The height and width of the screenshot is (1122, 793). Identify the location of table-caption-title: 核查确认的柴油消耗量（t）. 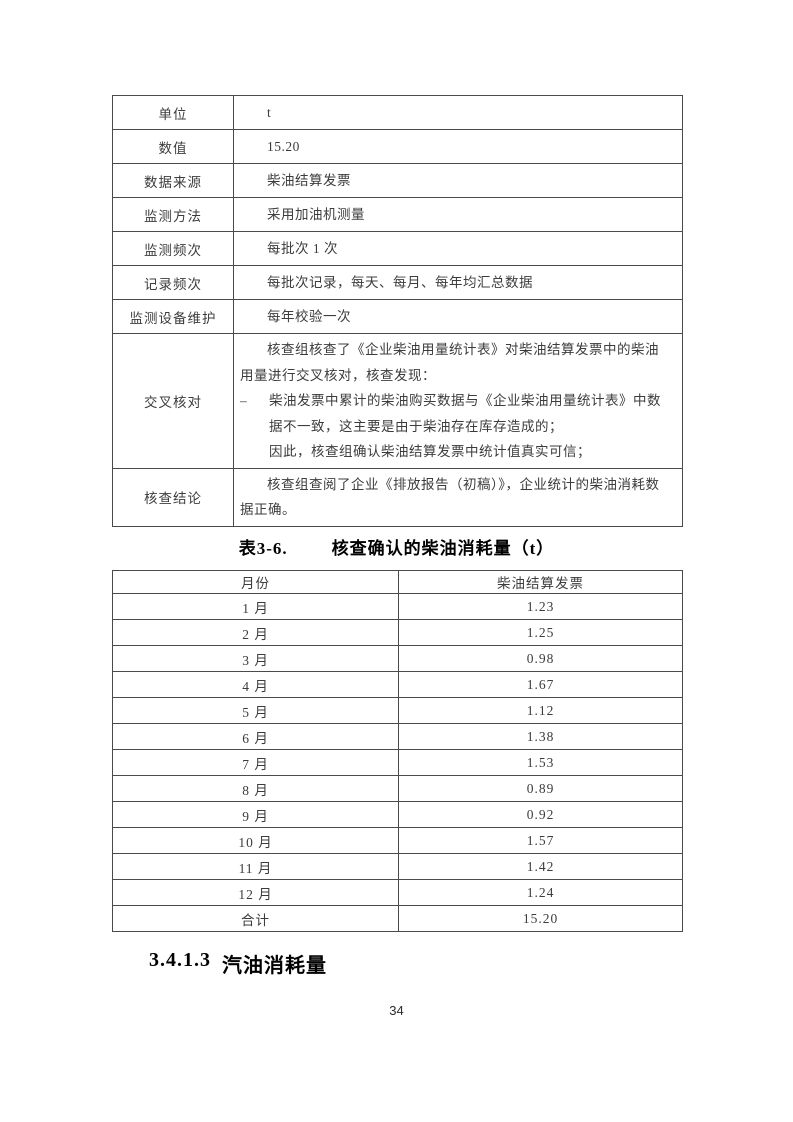
(443, 548).